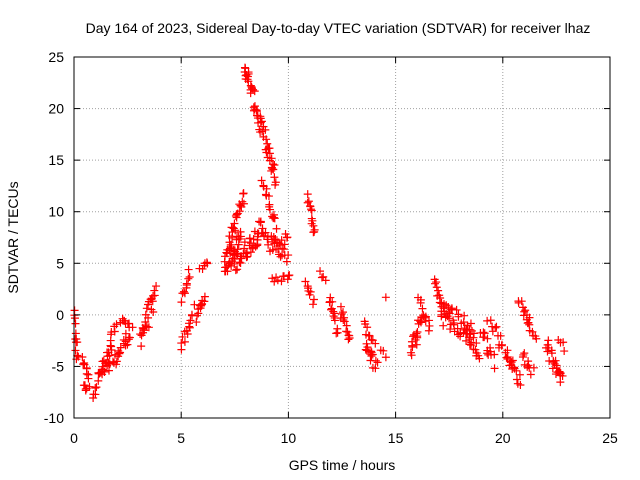 This screenshot has height=480, width=640. What do you see at coordinates (54, 418) in the screenshot?
I see `y-tick-label: -10` at bounding box center [54, 418].